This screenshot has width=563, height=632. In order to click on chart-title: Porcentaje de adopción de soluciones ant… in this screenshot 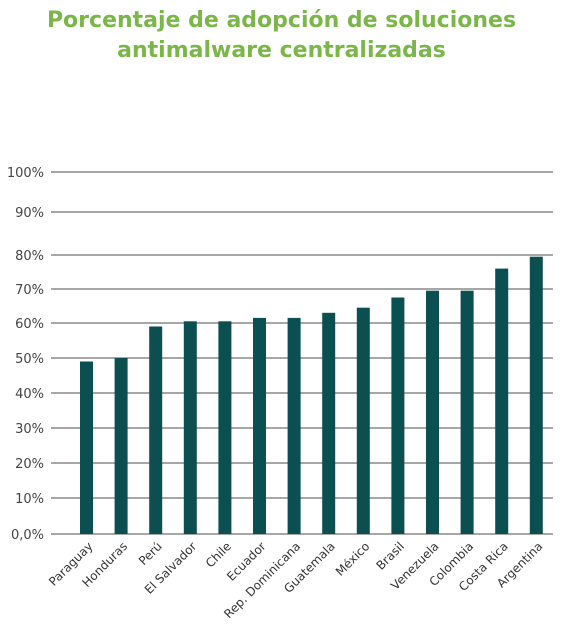, I will do `click(281, 36)`.